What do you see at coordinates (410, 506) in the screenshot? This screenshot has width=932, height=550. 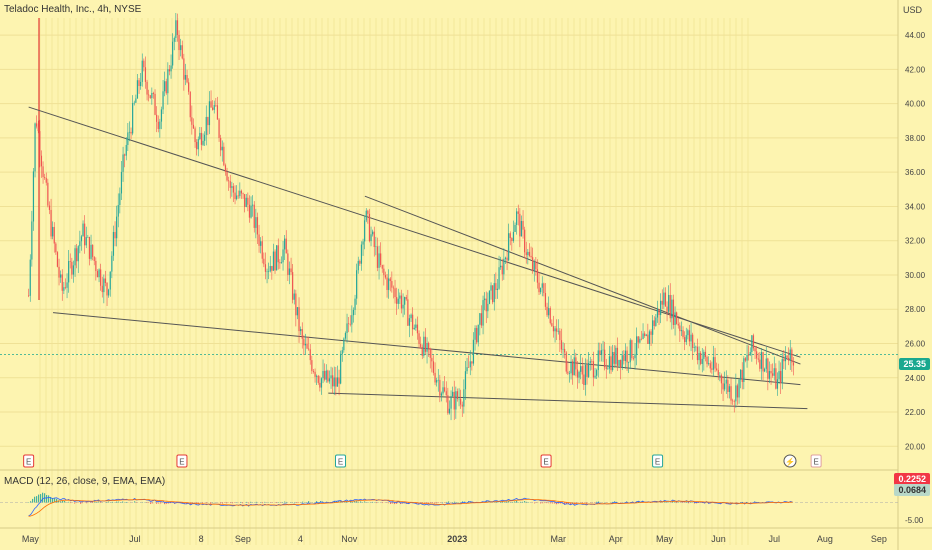 I see `macd-line` at bounding box center [410, 506].